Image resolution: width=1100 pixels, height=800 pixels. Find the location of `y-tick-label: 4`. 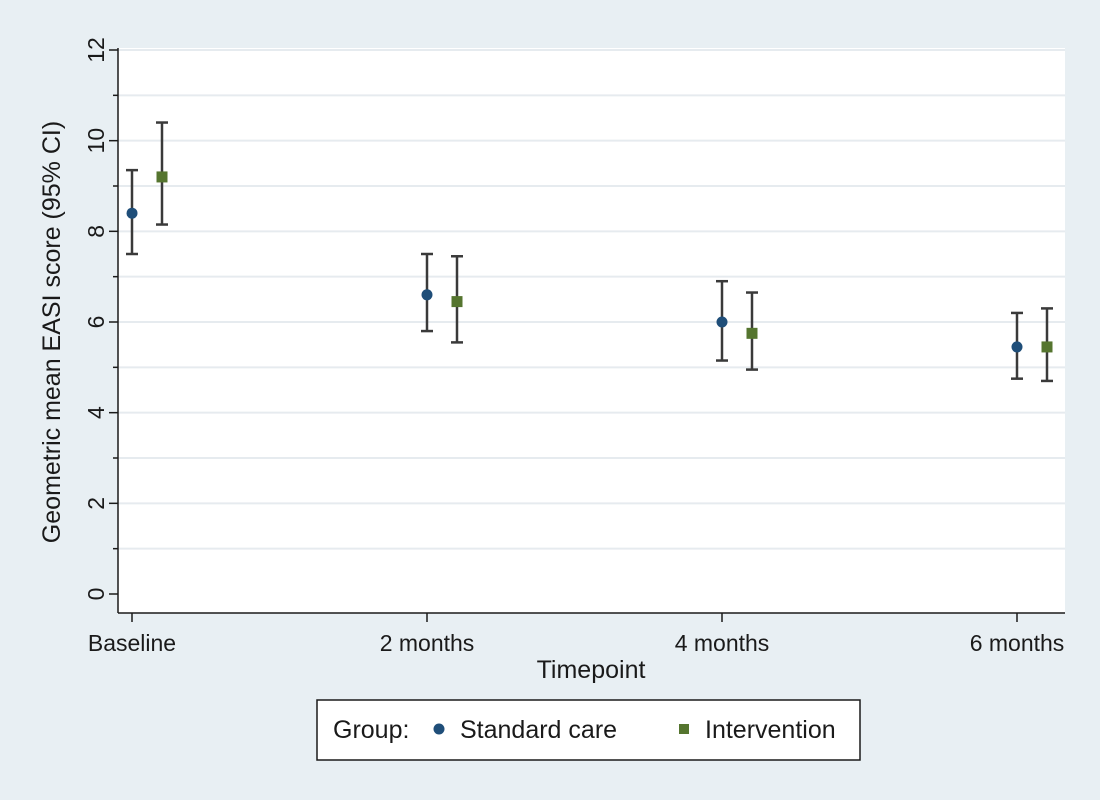

y-tick-label: 4 is located at coordinates (96, 412).